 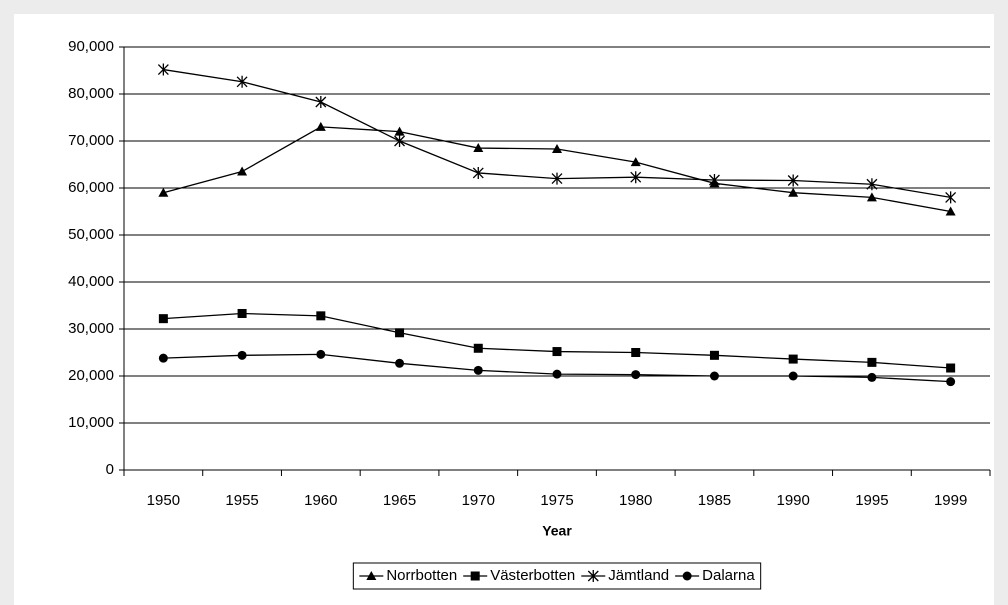 What do you see at coordinates (638, 575) in the screenshot?
I see `legend-label: Jämtland` at bounding box center [638, 575].